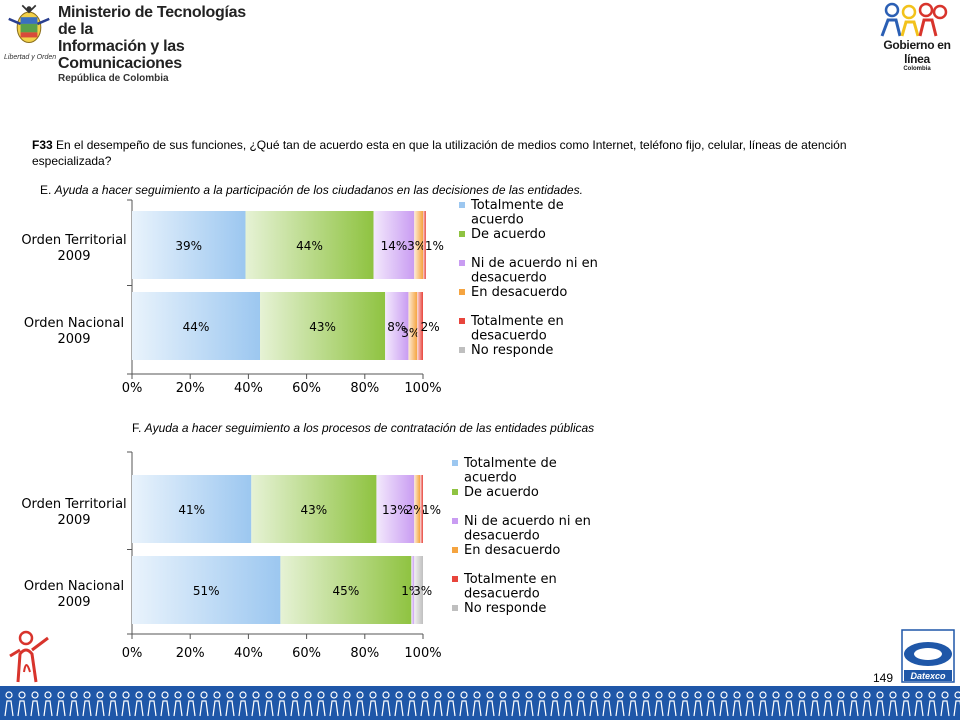 The height and width of the screenshot is (725, 960). Describe the element at coordinates (29, 24) in the screenshot. I see `colombia-seal-logo` at that location.